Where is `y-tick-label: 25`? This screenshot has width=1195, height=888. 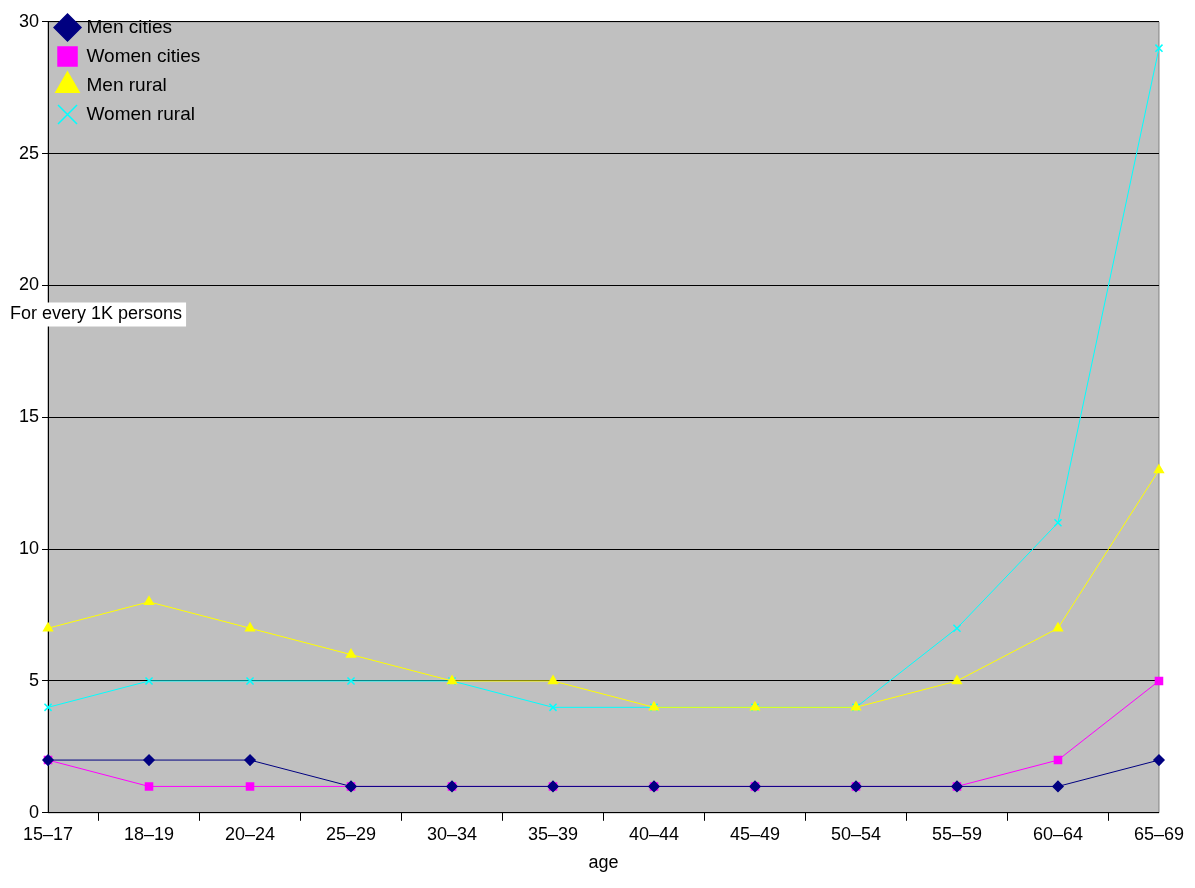
y-tick-label: 25 is located at coordinates (29, 152).